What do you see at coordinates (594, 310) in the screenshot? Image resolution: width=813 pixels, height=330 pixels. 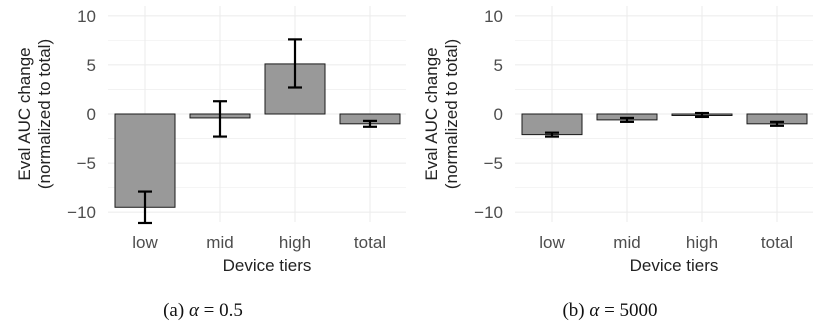 I see `caption-b-alpha: α` at bounding box center [594, 310].